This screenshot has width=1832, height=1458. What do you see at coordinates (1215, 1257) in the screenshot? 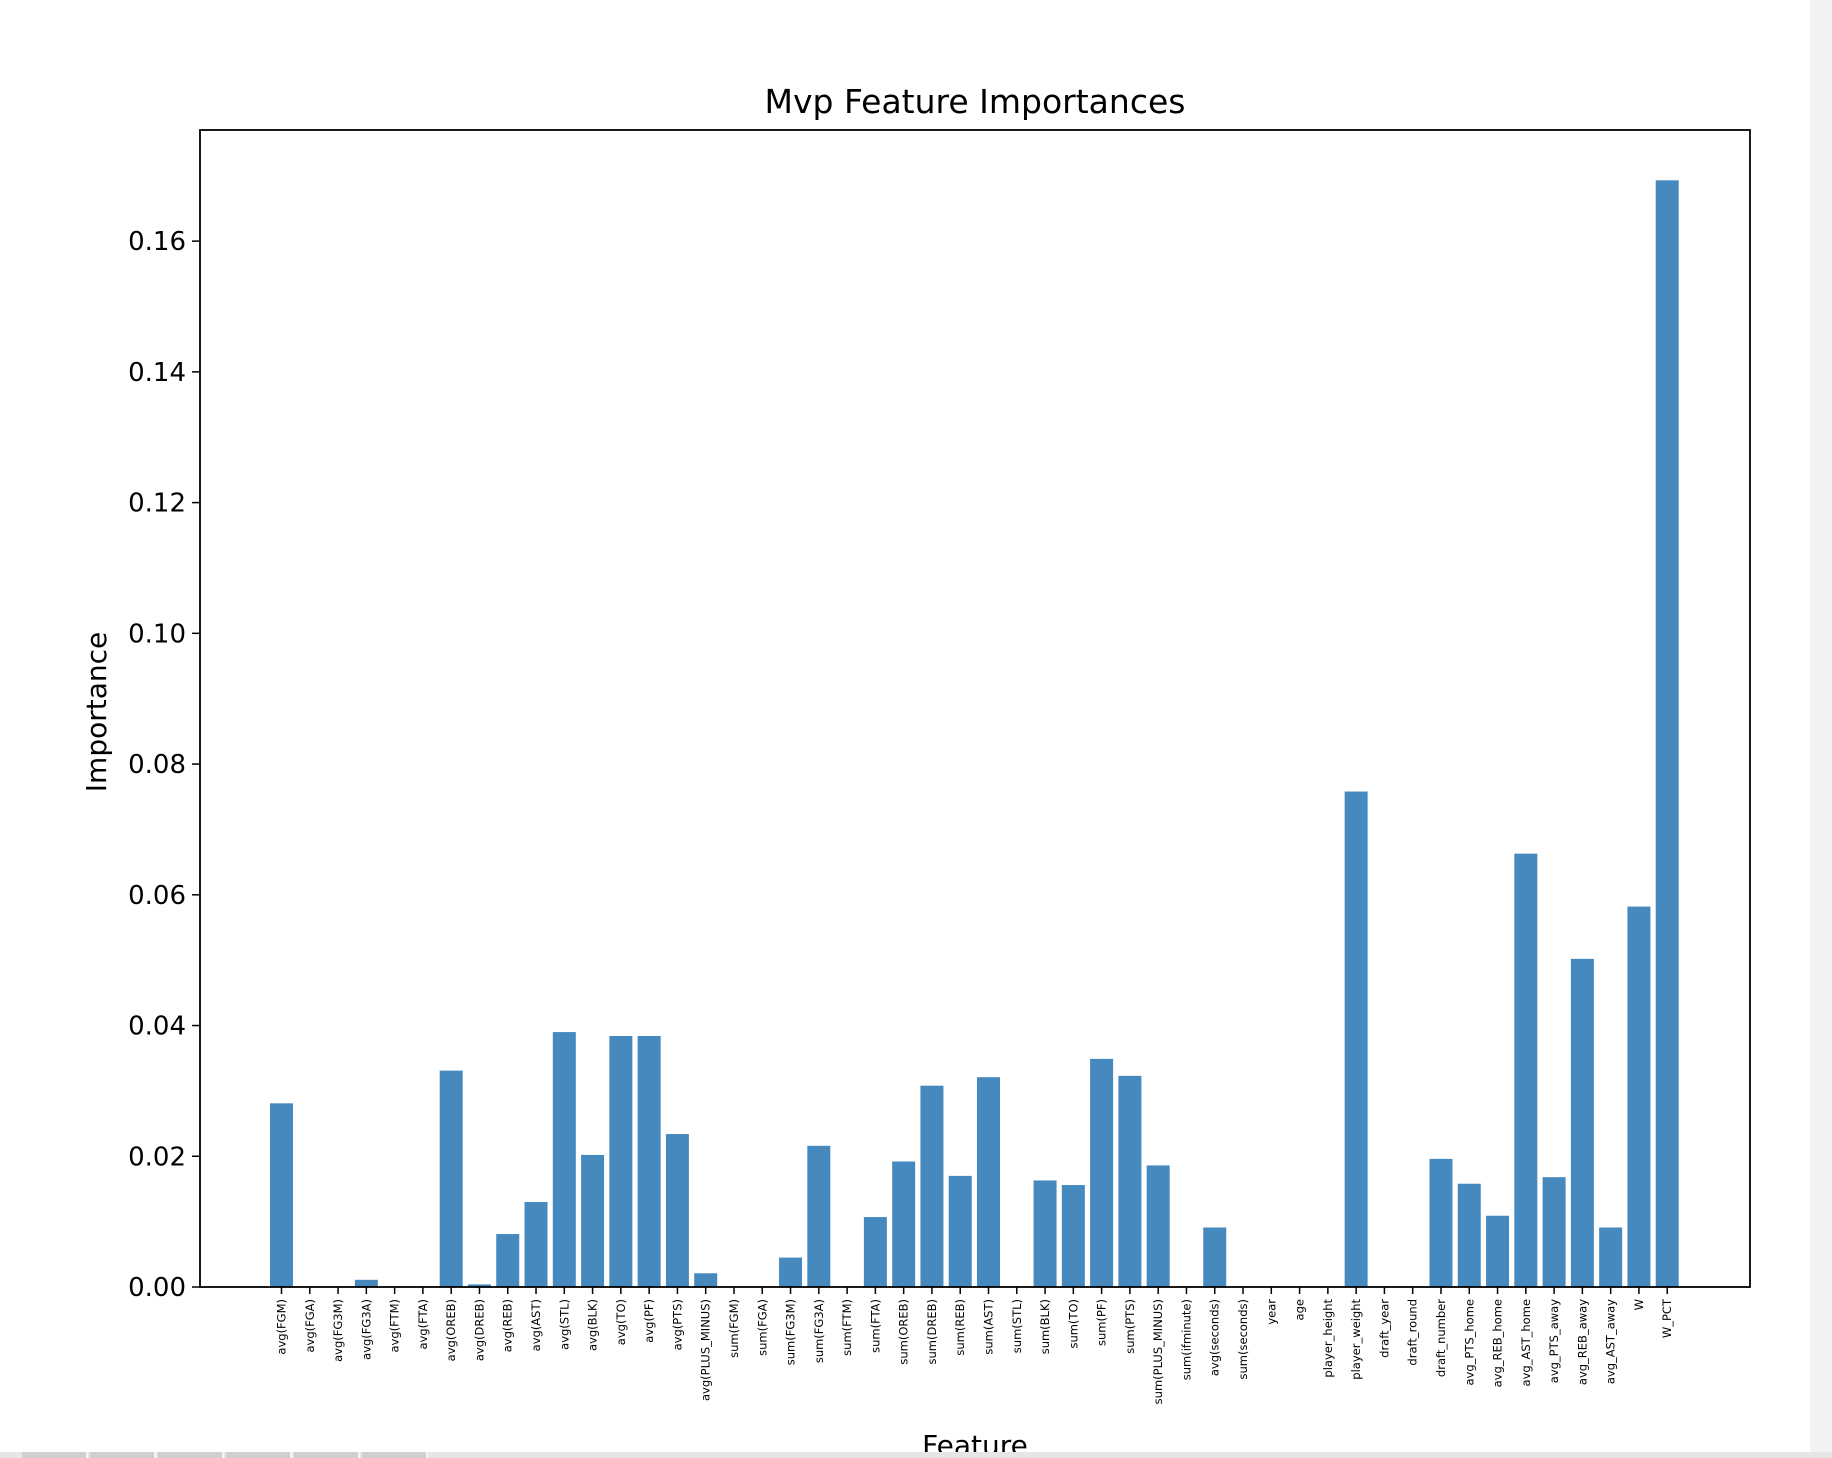
I see `bar-avg(seconds)` at bounding box center [1215, 1257].